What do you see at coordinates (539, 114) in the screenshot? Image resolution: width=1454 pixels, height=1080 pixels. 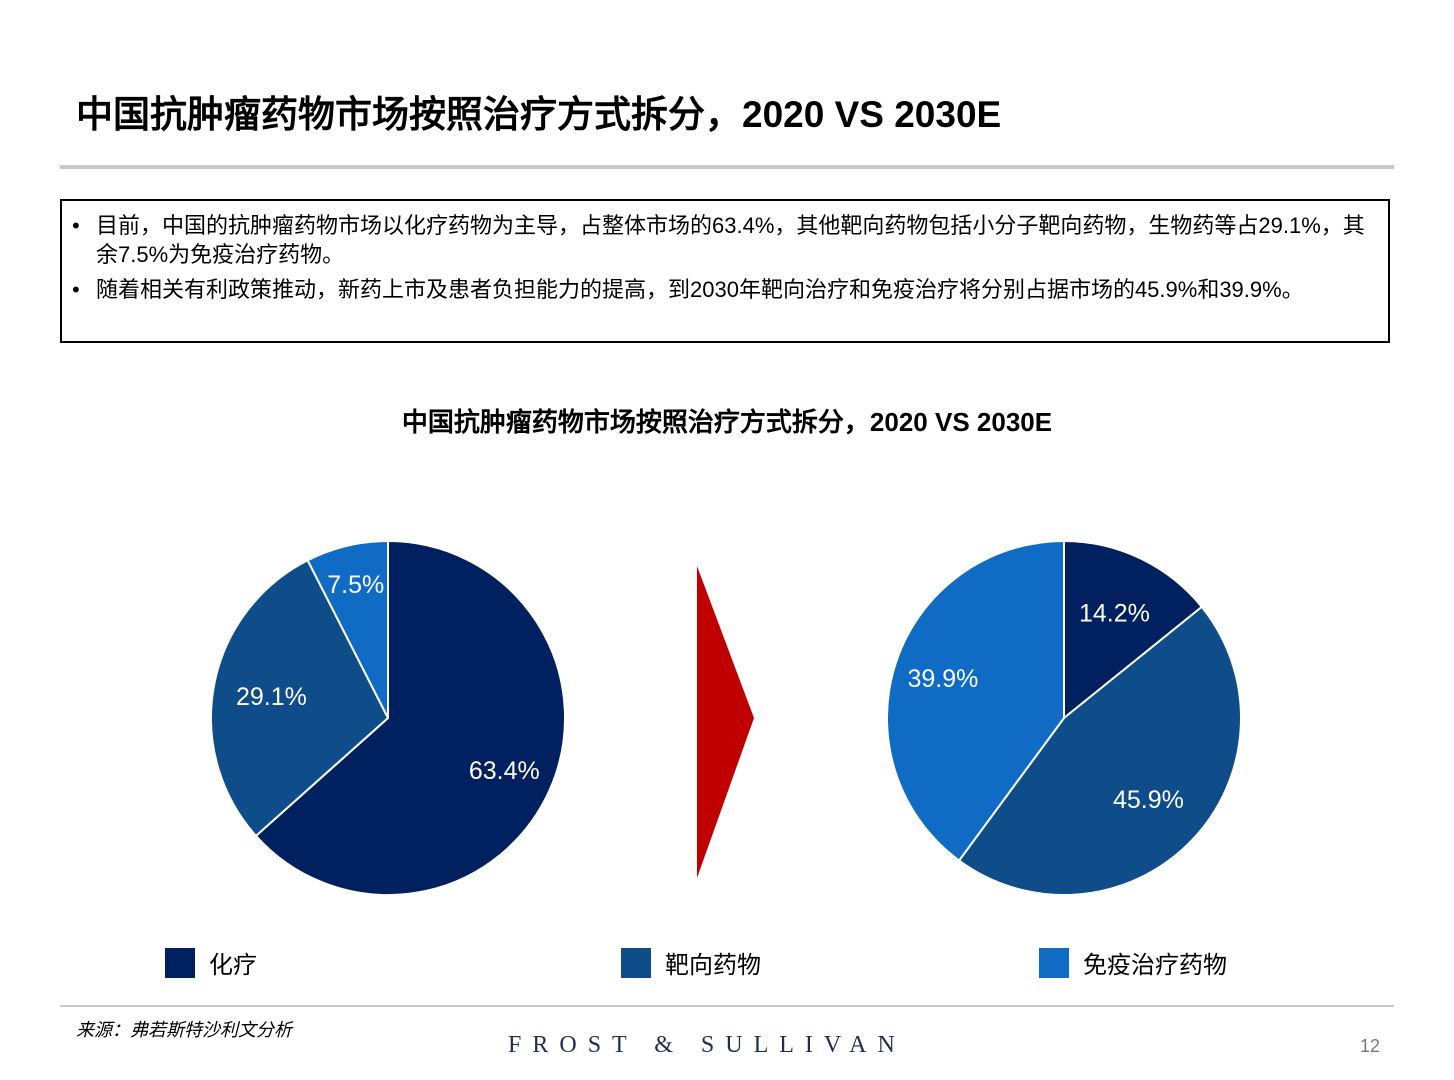 I see `page-title: 中国抗肿瘤药物市场按照治疗方式拆分，2020 VS 2030E` at bounding box center [539, 114].